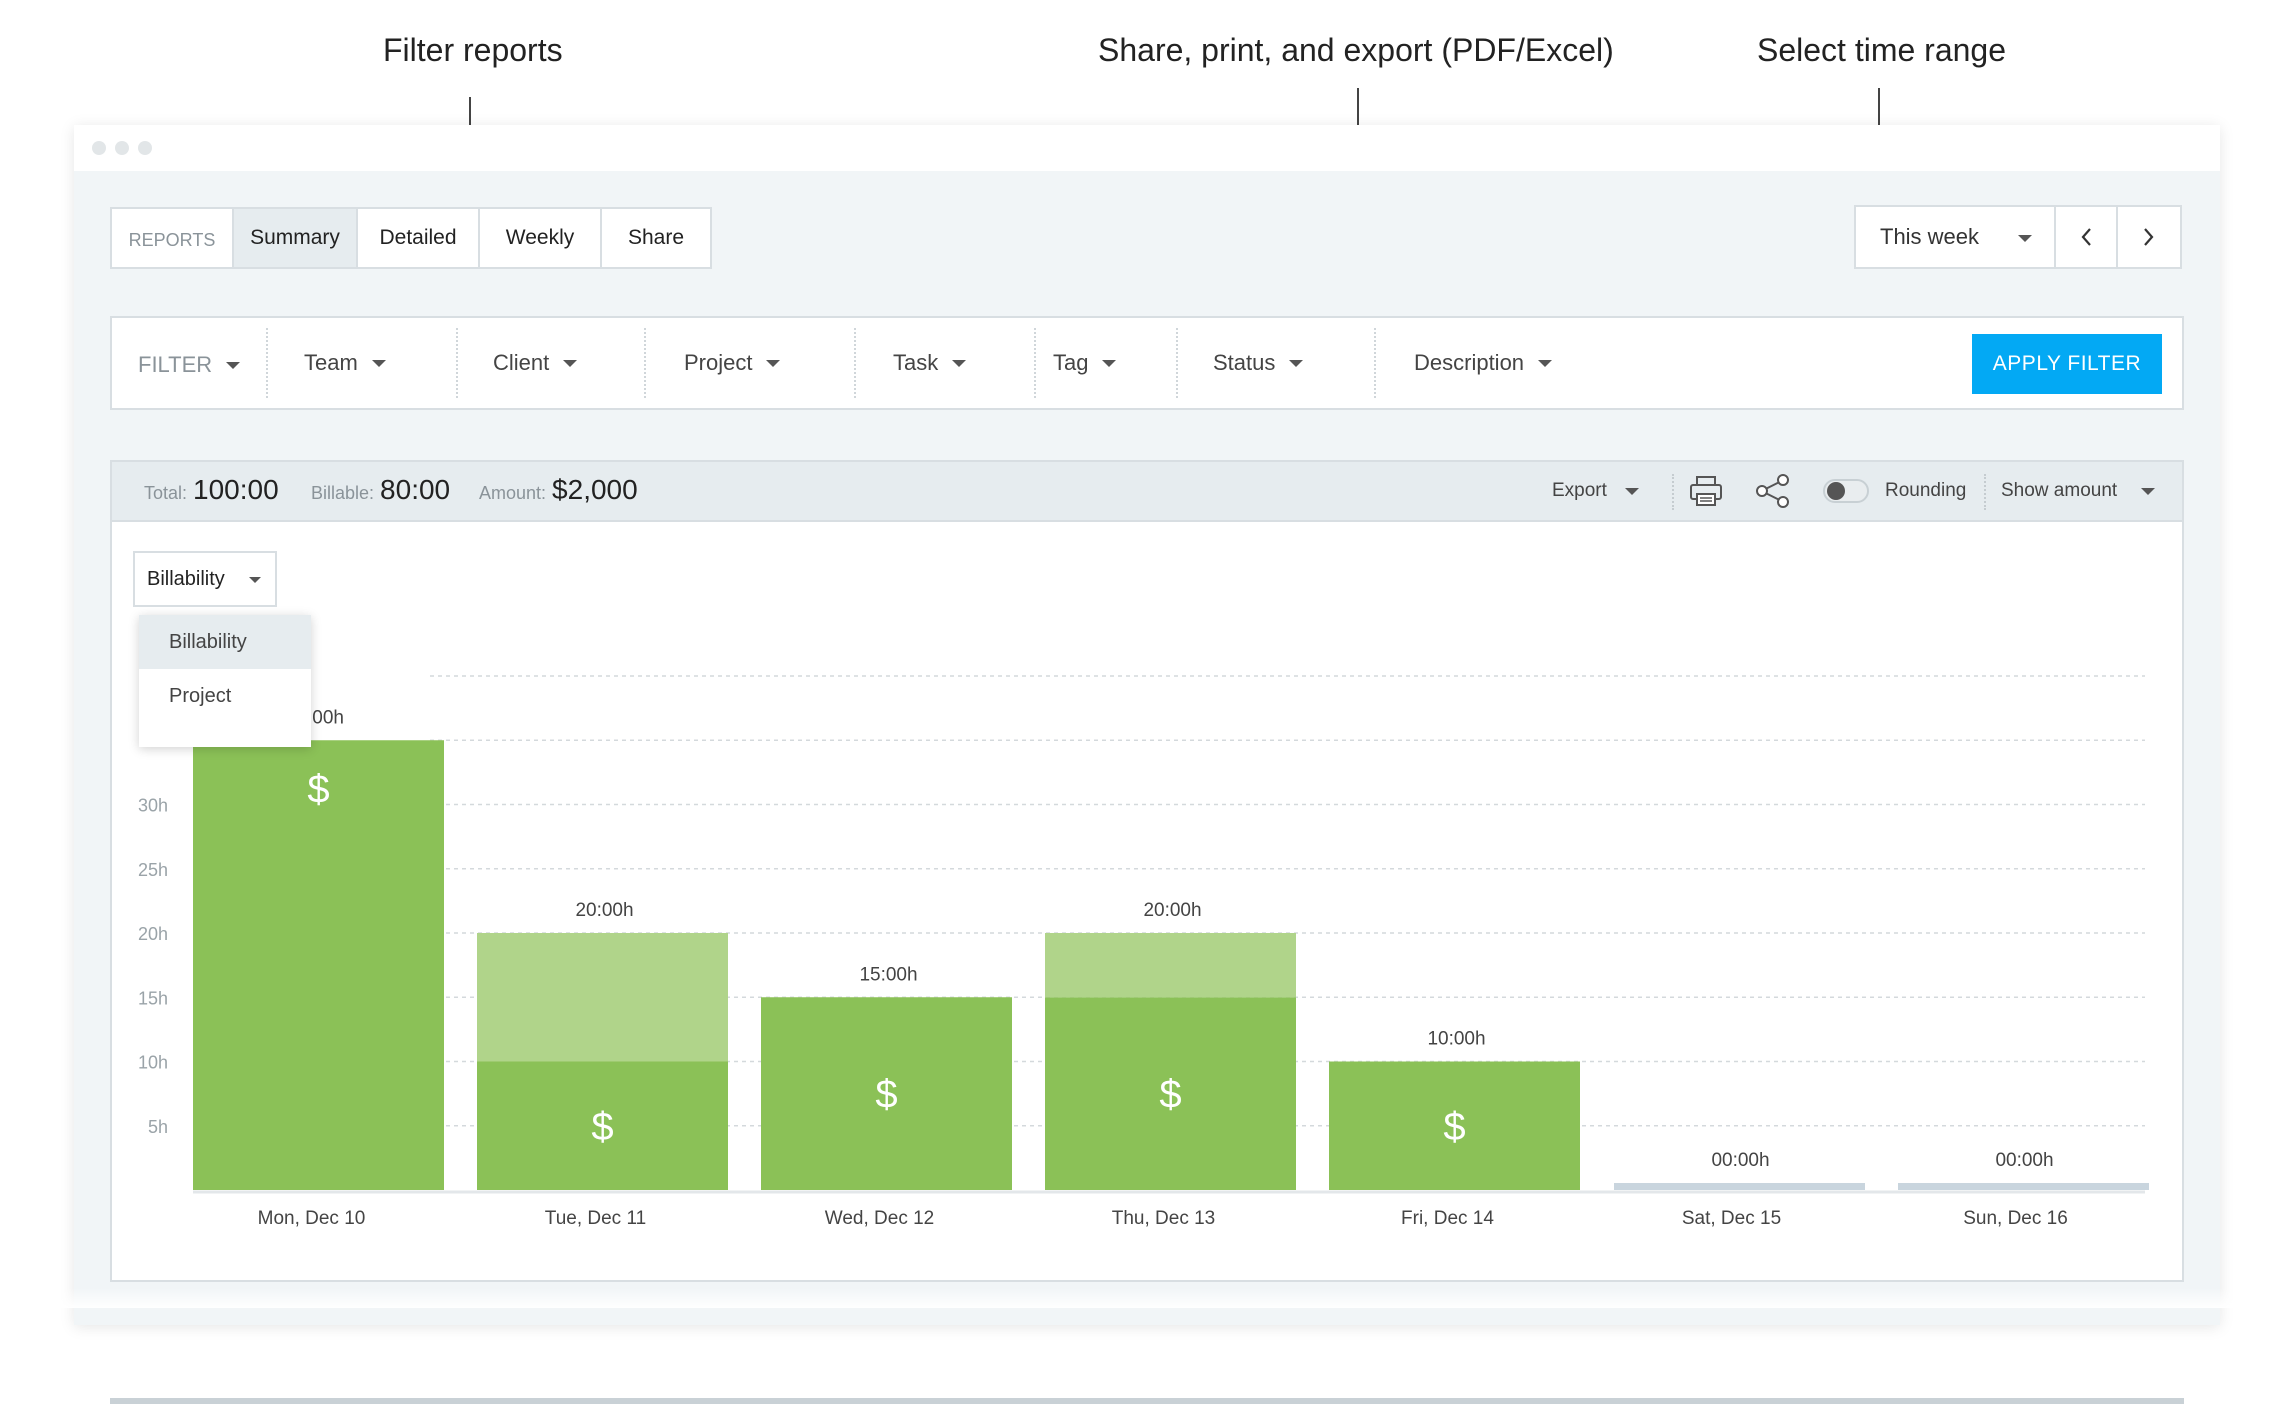 The height and width of the screenshot is (1404, 2296). Describe the element at coordinates (541, 238) in the screenshot. I see `tab-weekly: Weekly` at that location.